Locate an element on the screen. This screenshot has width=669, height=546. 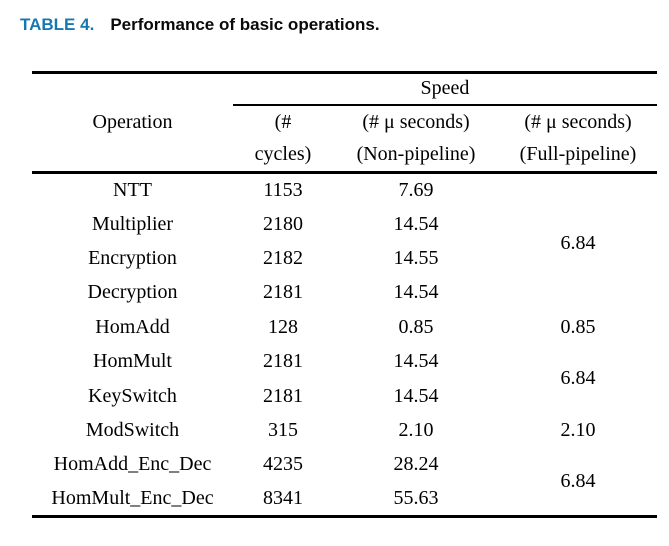
cell-non-pipeline: 0.85 is located at coordinates (416, 326).